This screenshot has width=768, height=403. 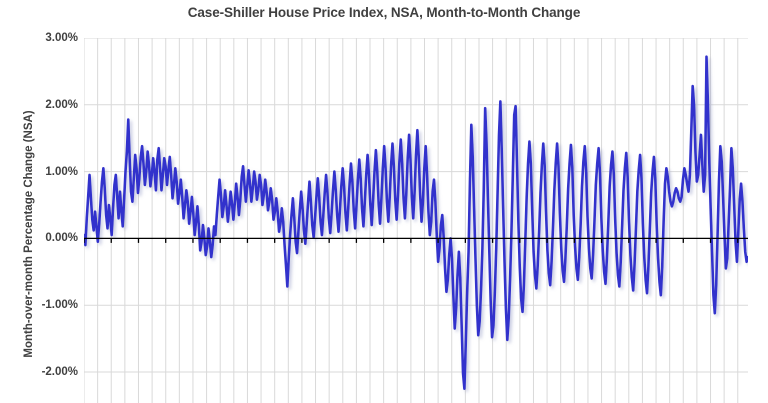 What do you see at coordinates (61, 171) in the screenshot?
I see `y-axis-tick-label: 1.00%` at bounding box center [61, 171].